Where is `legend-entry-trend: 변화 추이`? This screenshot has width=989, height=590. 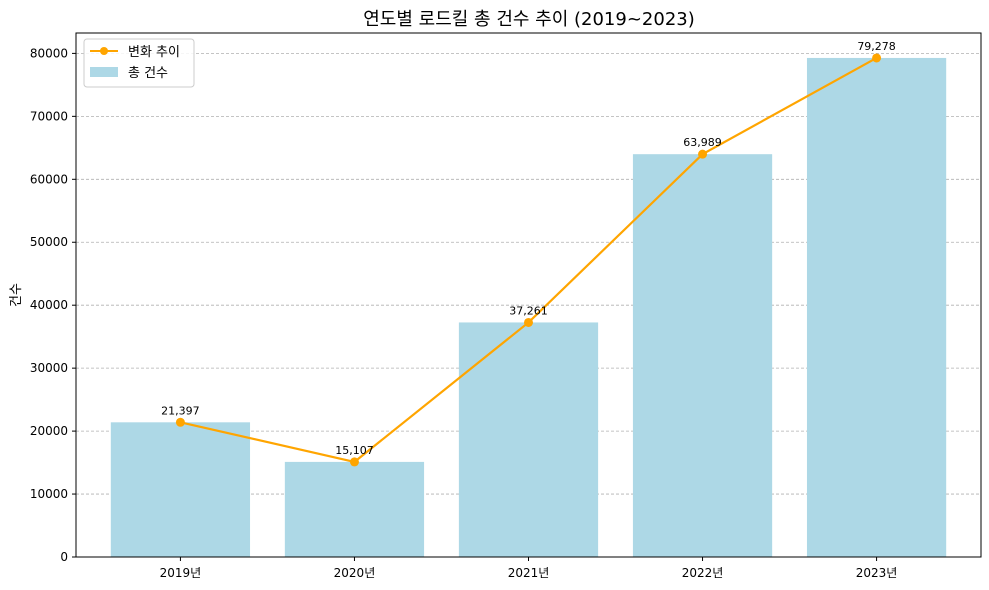
legend-entry-trend: 변화 추이 is located at coordinates (154, 52).